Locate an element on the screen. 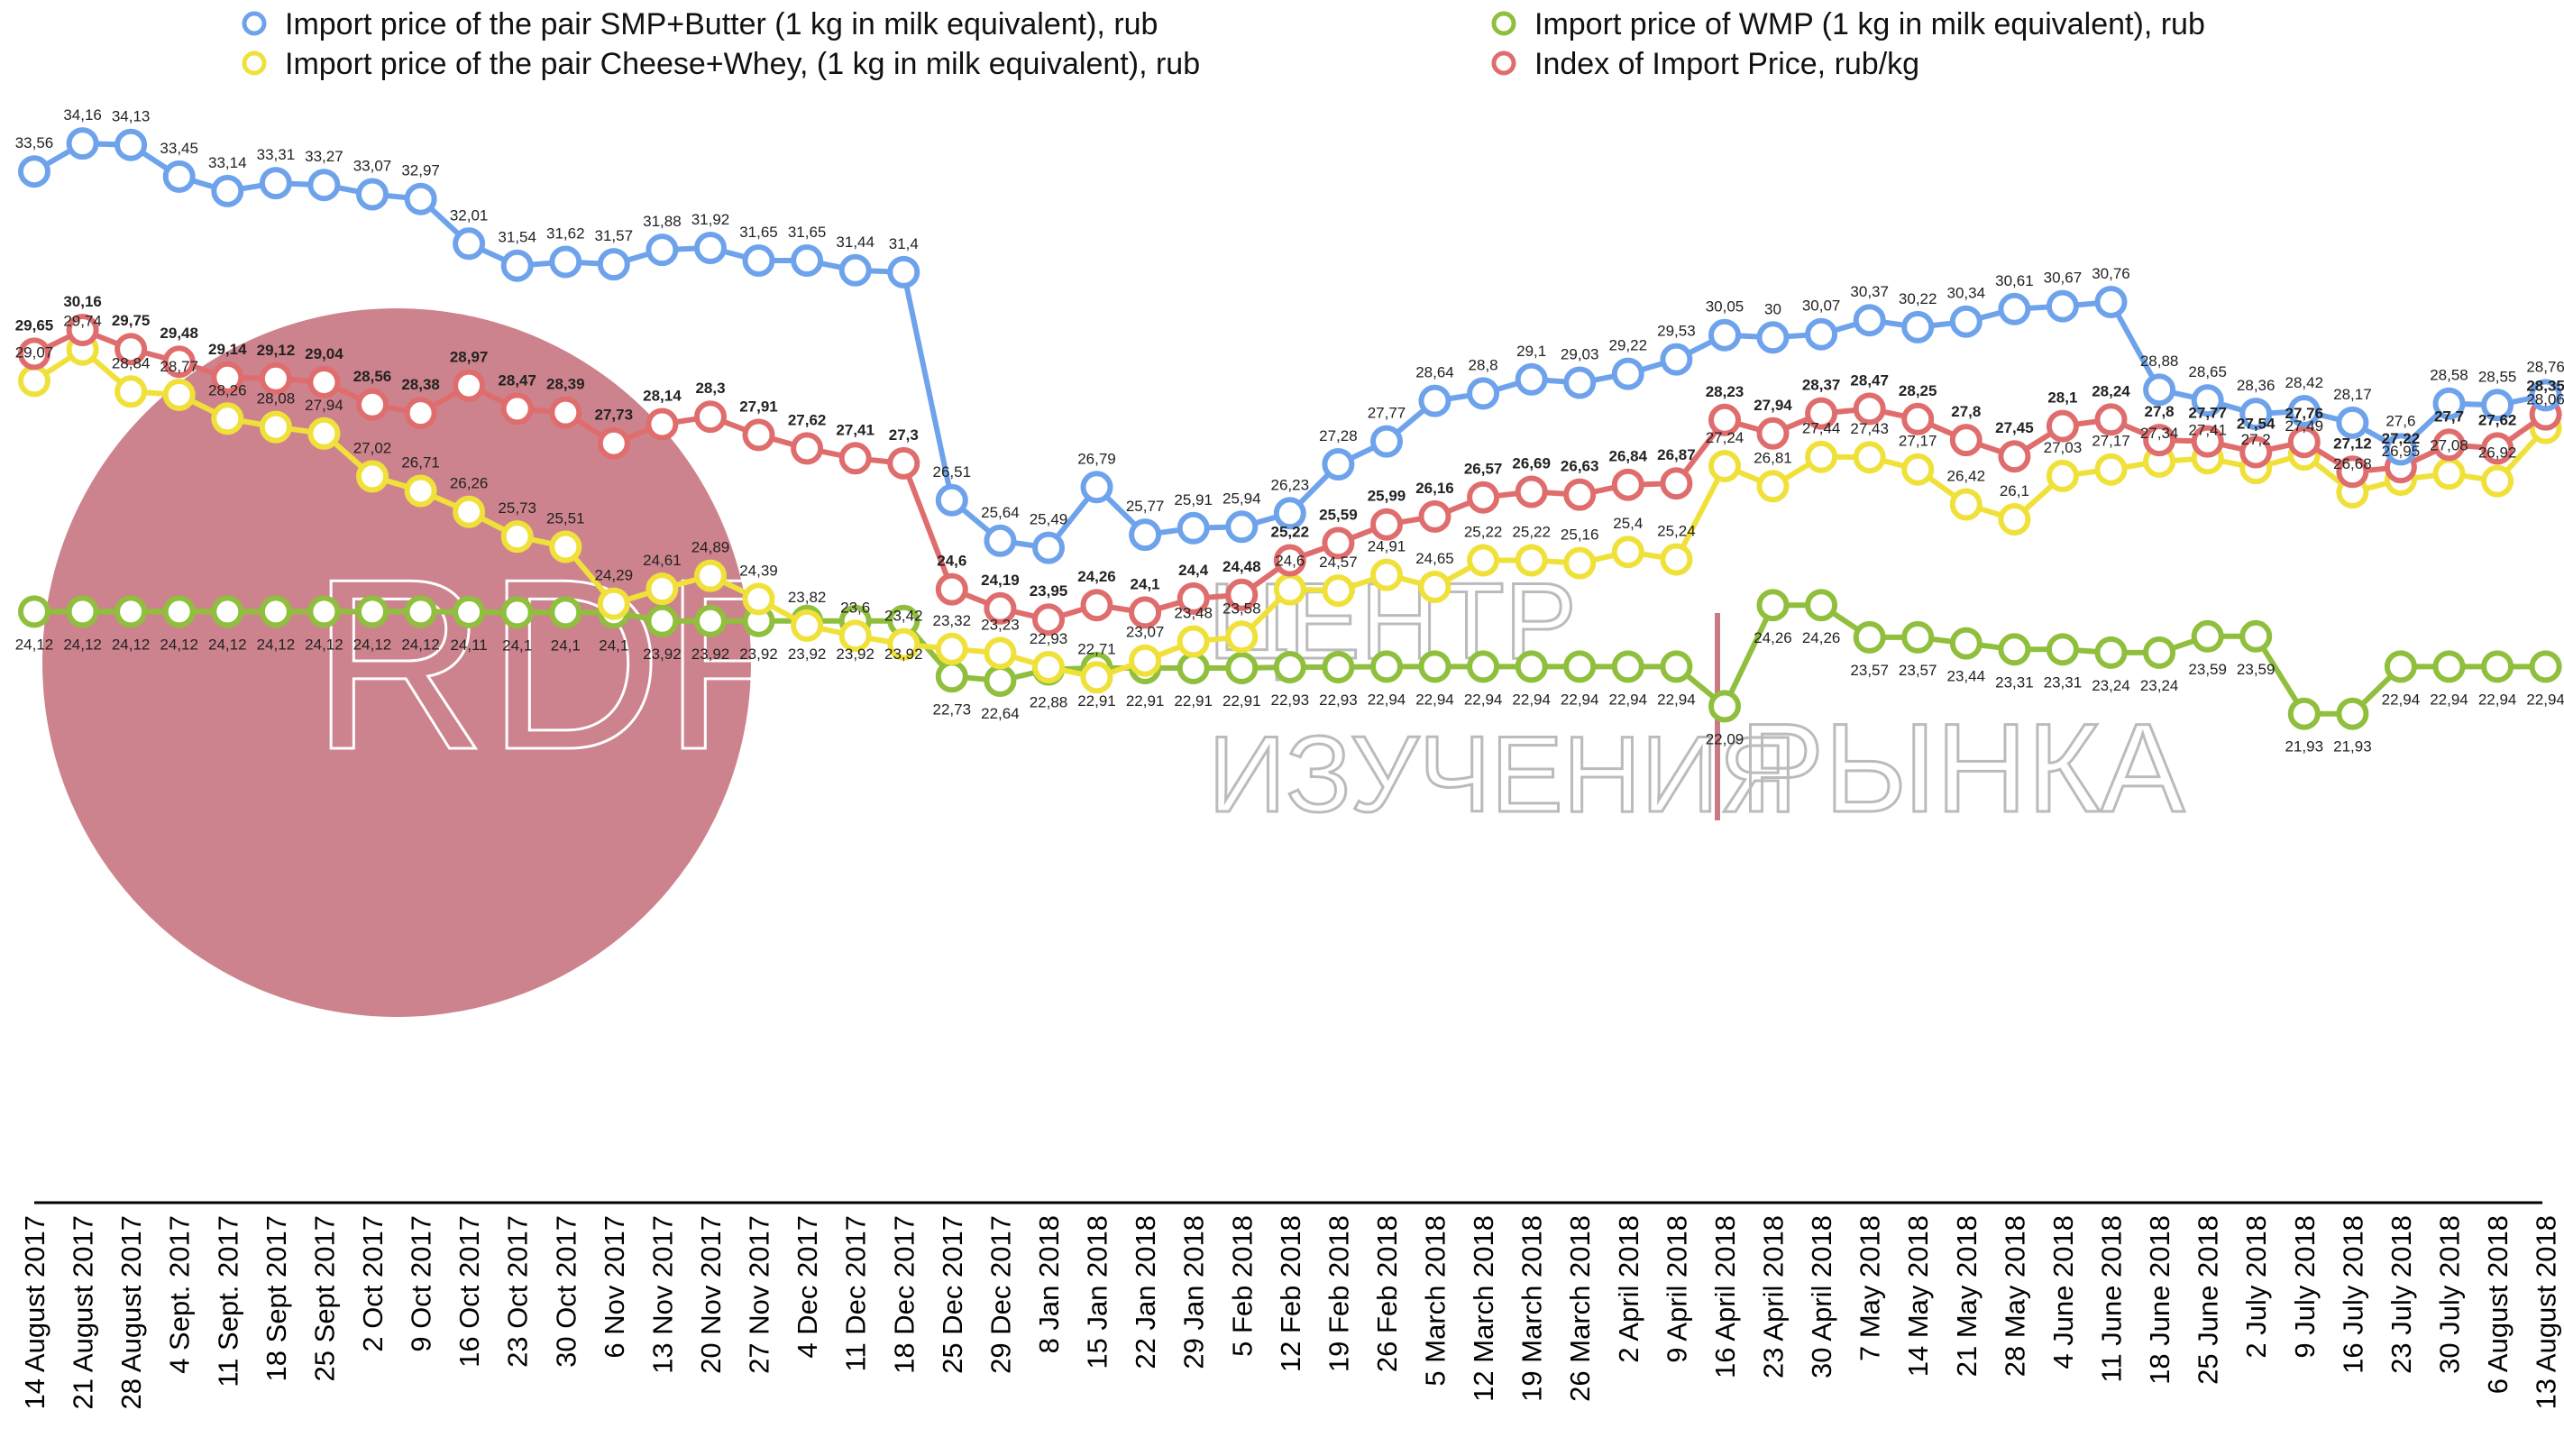 The image size is (2564, 1456). data-label: 28,06 is located at coordinates (2545, 400).